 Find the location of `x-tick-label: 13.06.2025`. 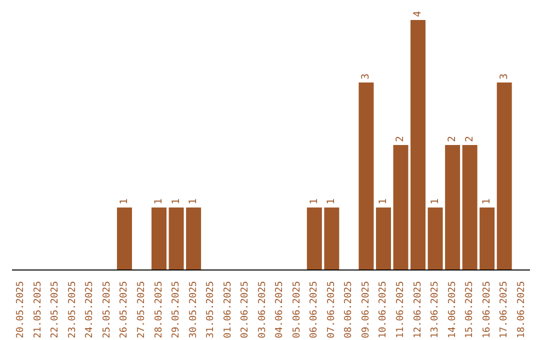

x-tick-label: 13.06.2025 is located at coordinates (435, 309).